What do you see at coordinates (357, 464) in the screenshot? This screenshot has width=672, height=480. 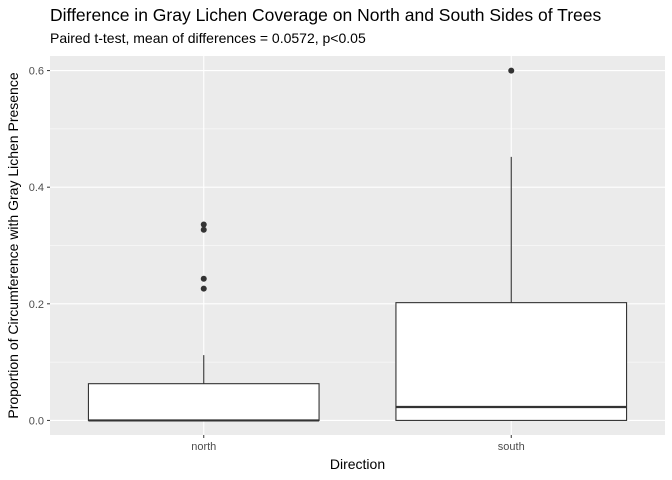 I see `x-axis-title: Direction` at bounding box center [357, 464].